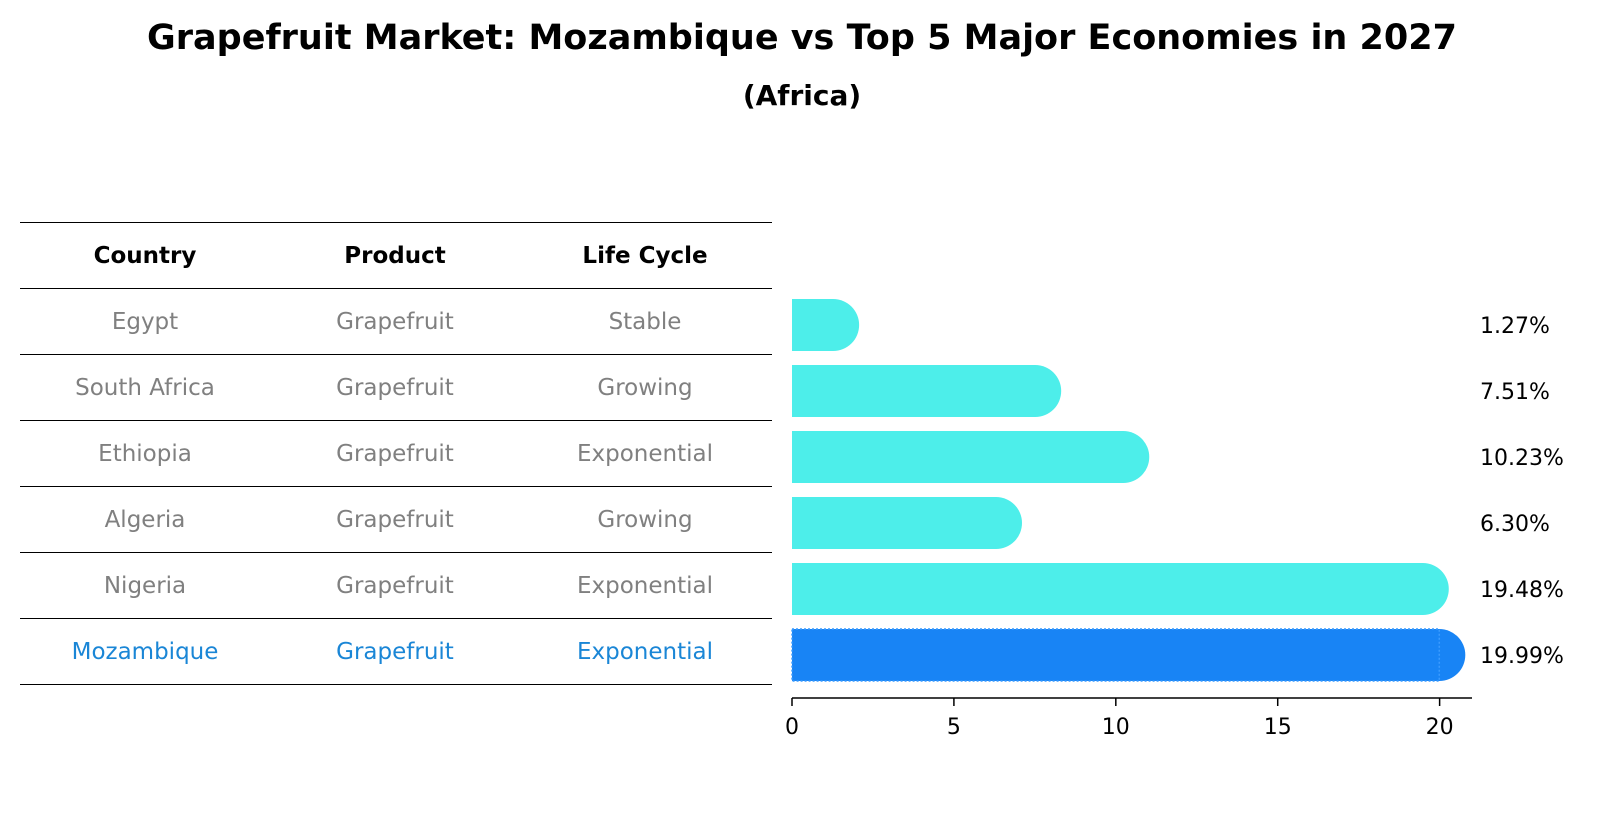 Image resolution: width=1604 pixels, height=823 pixels. I want to click on table-row: Algeria Grapefruit Growing, so click(396, 519).